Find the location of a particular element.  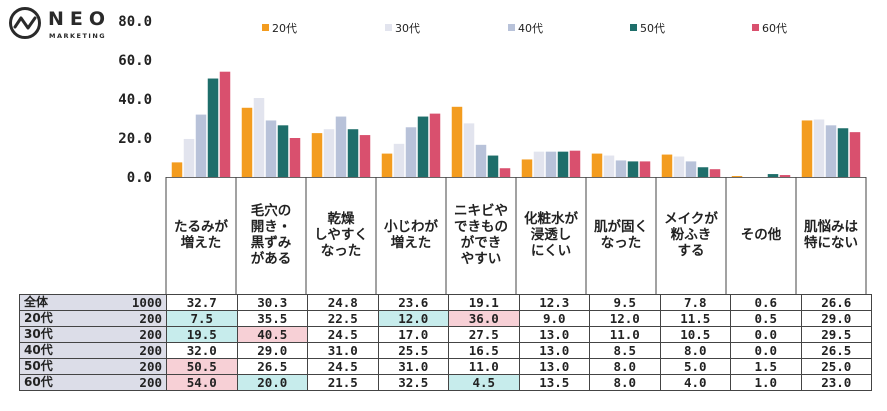

table-cell: 24.8 is located at coordinates (343, 302).